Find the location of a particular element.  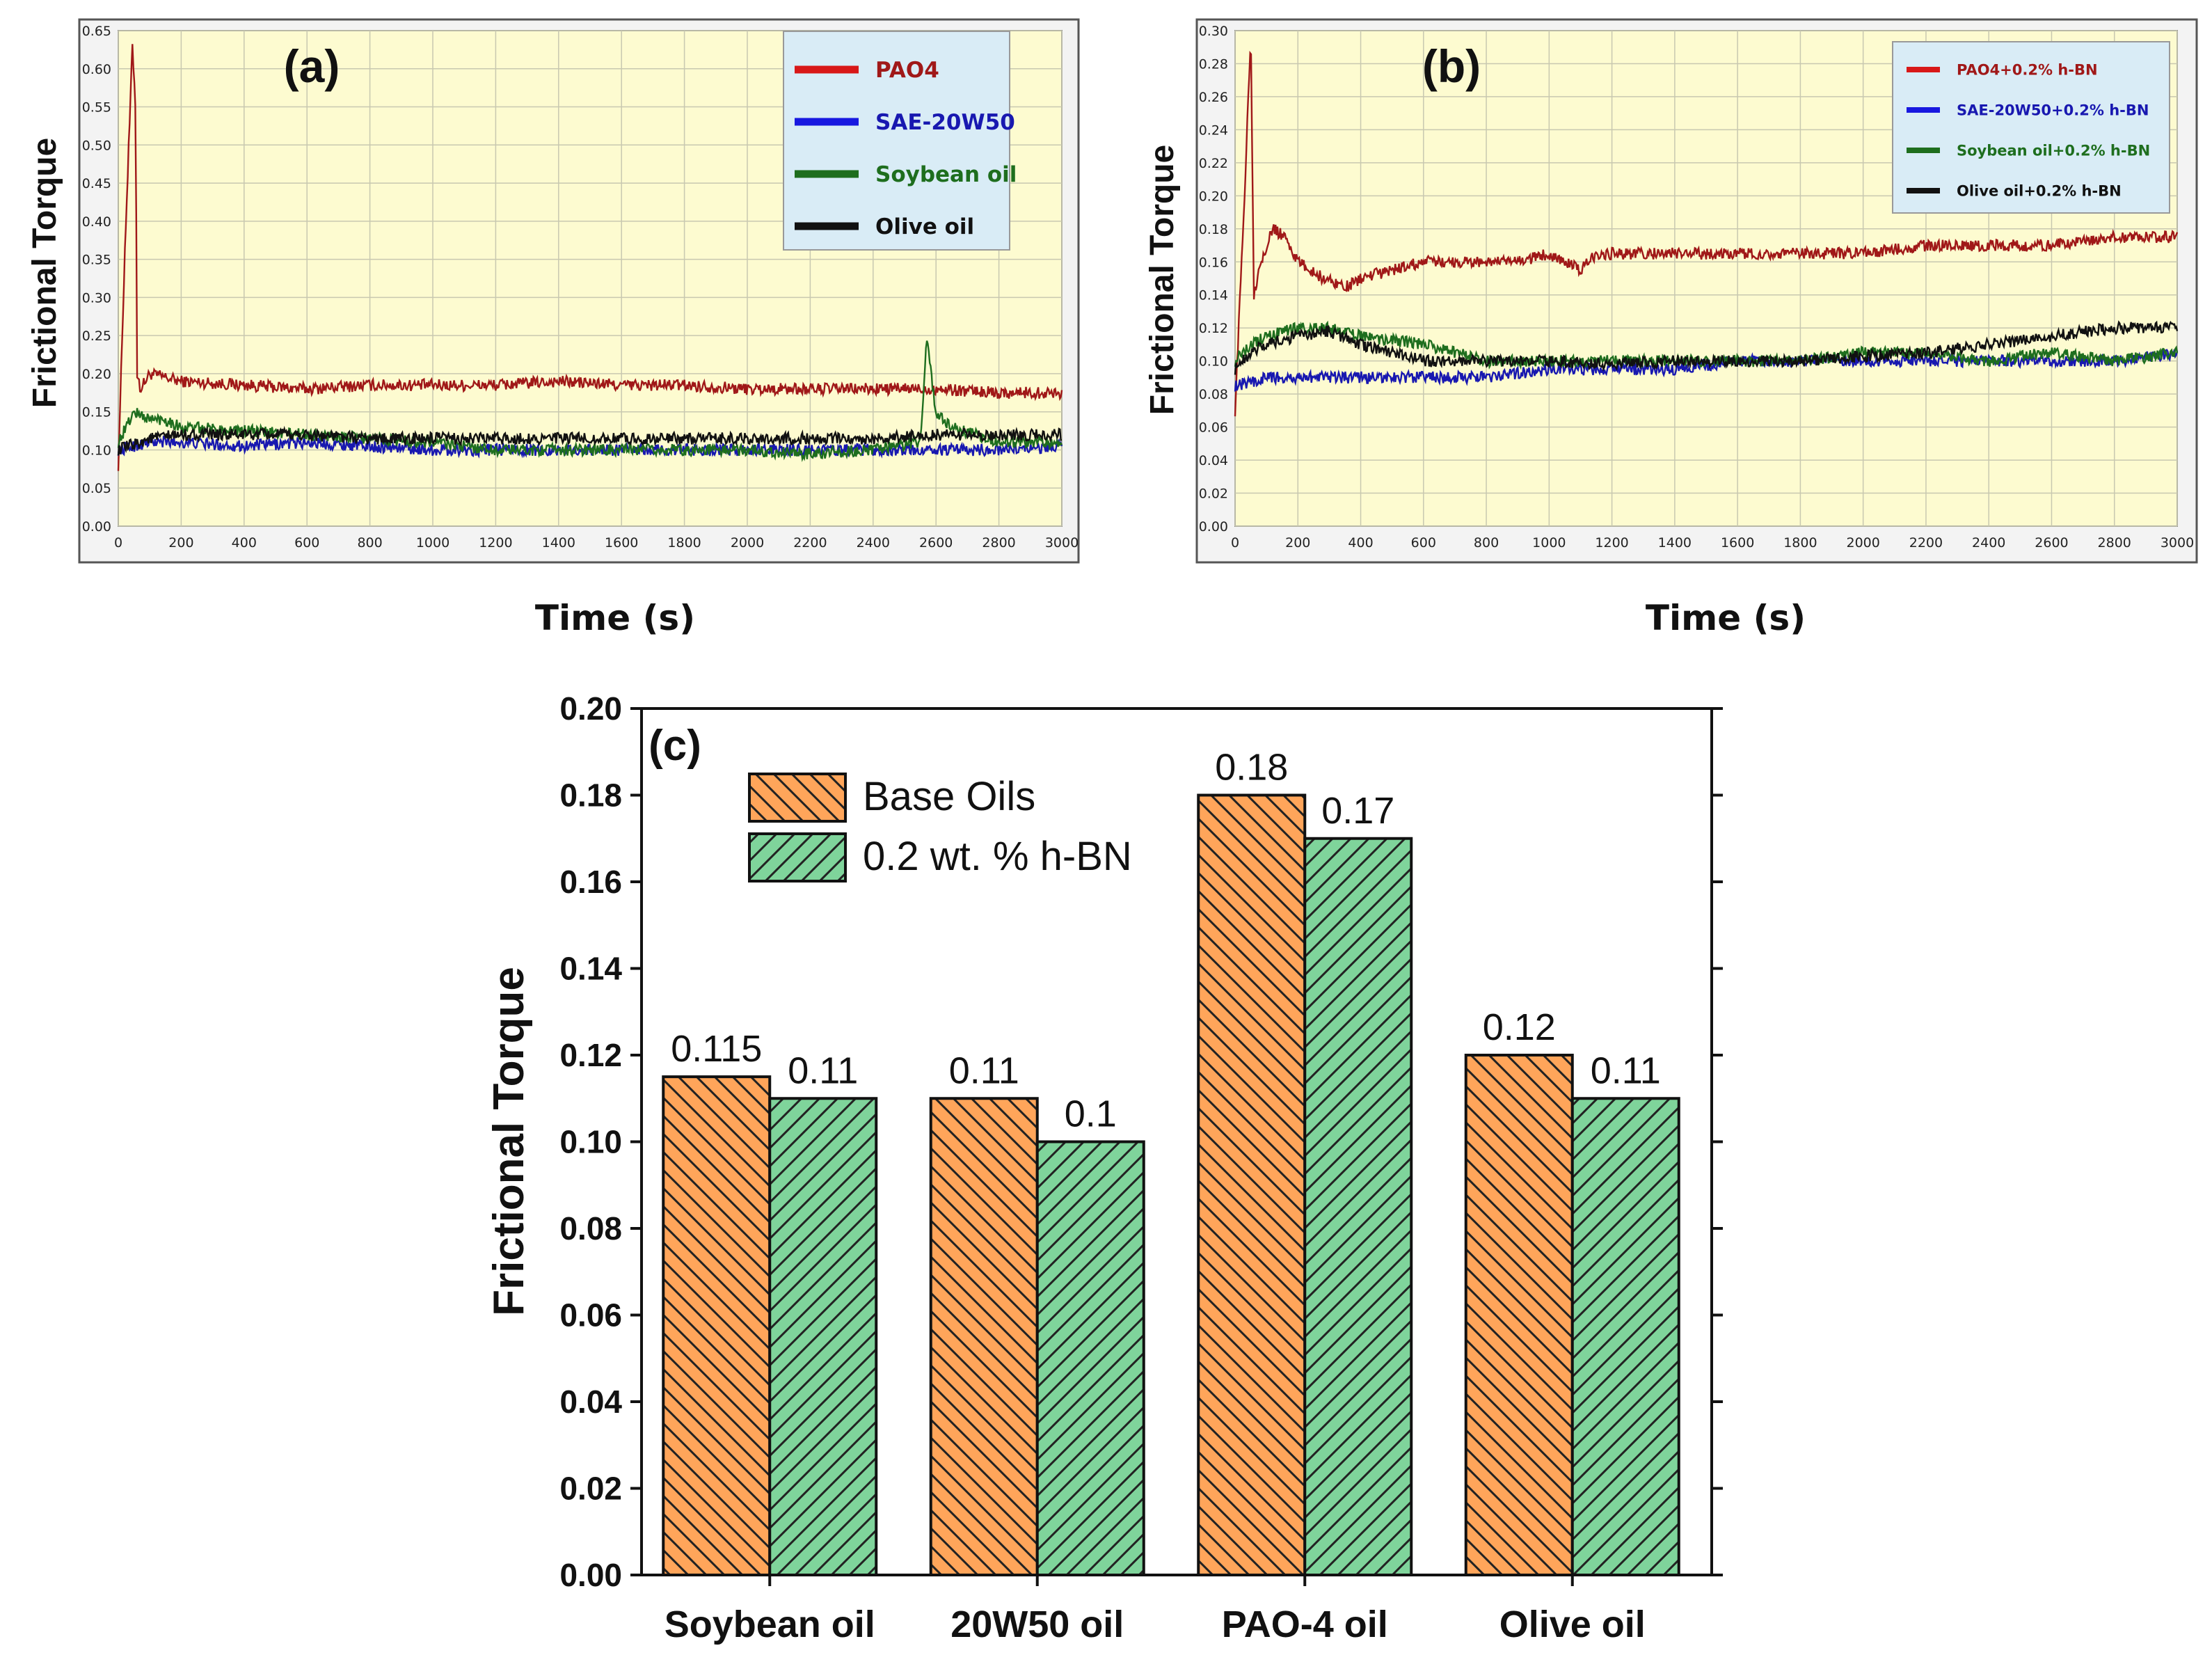

series-line-soybean-oil is located at coordinates (590, 401).